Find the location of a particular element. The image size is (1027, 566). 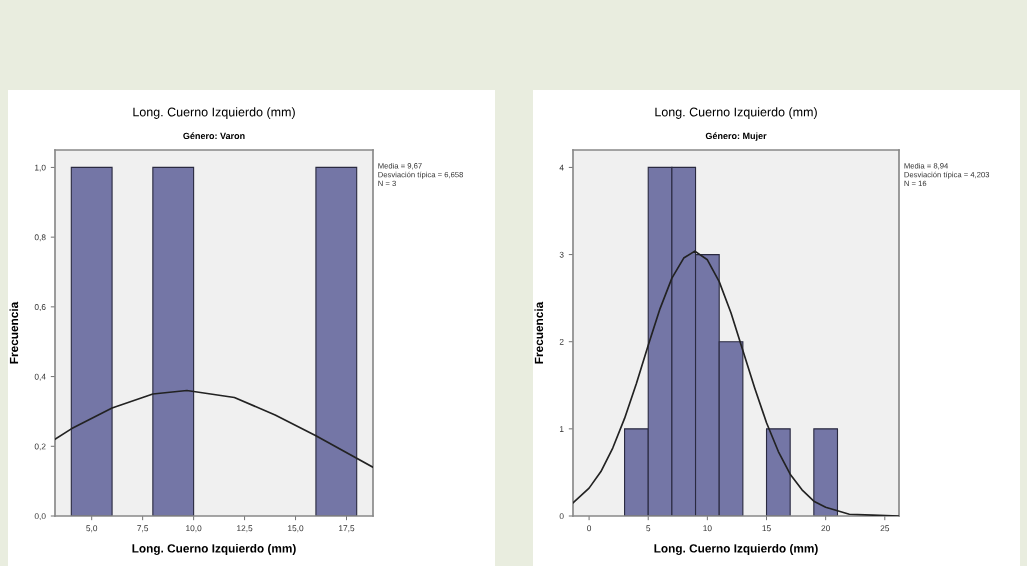

x-tick-label: 15 is located at coordinates (766, 528).